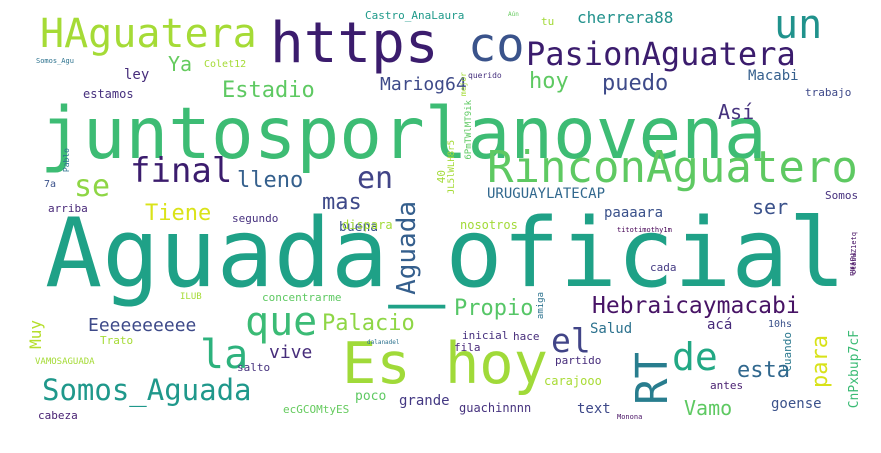  What do you see at coordinates (117, 340) in the screenshot?
I see `word-trato: Trato` at bounding box center [117, 340].